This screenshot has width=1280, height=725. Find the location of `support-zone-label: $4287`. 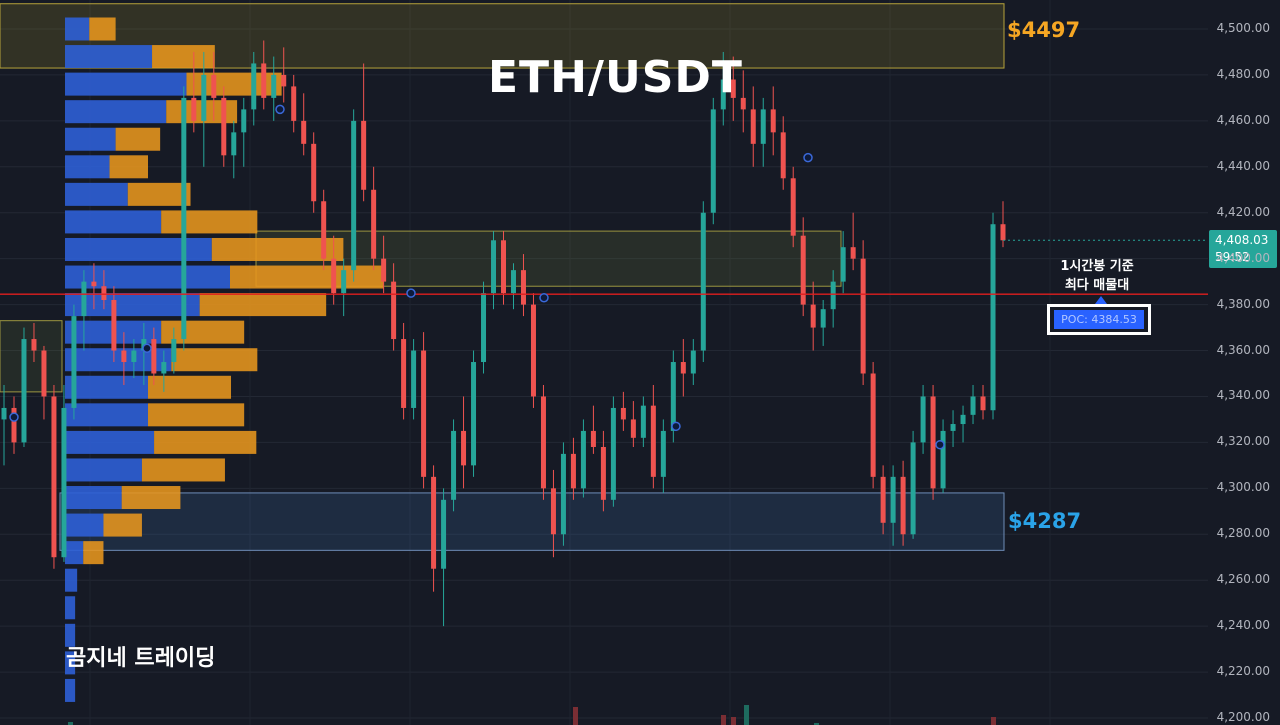

support-zone-label: $4287 is located at coordinates (1045, 521).